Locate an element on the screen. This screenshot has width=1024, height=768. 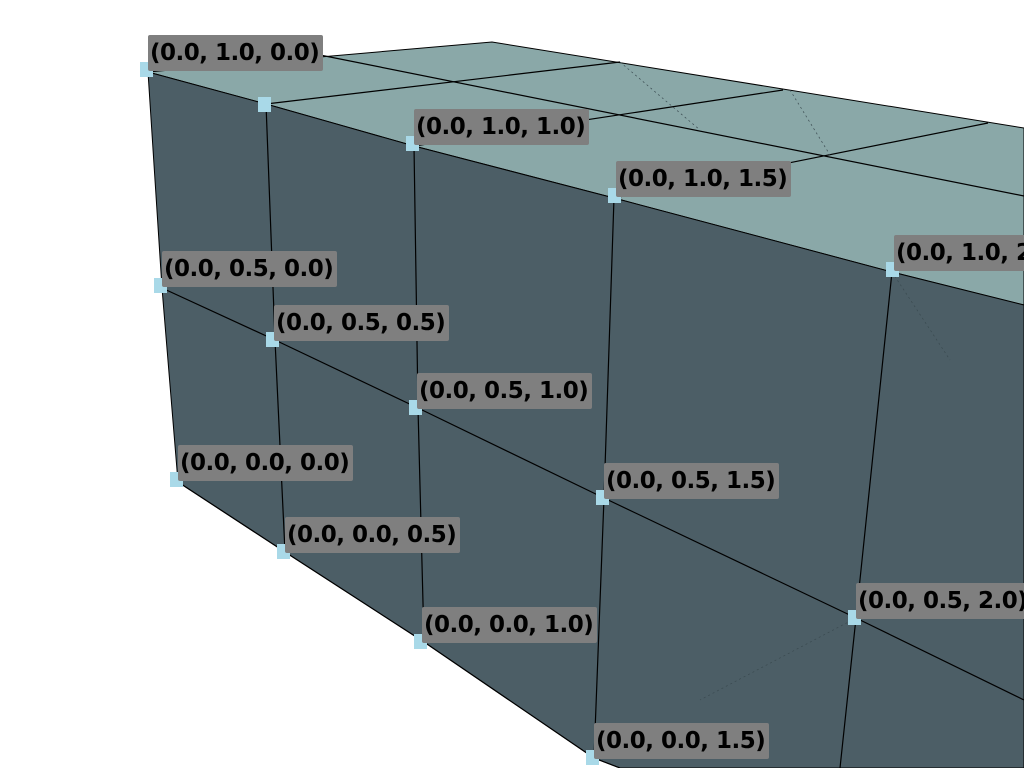
point-label: (0.0, 0.5, 1.5) is located at coordinates (692, 481).